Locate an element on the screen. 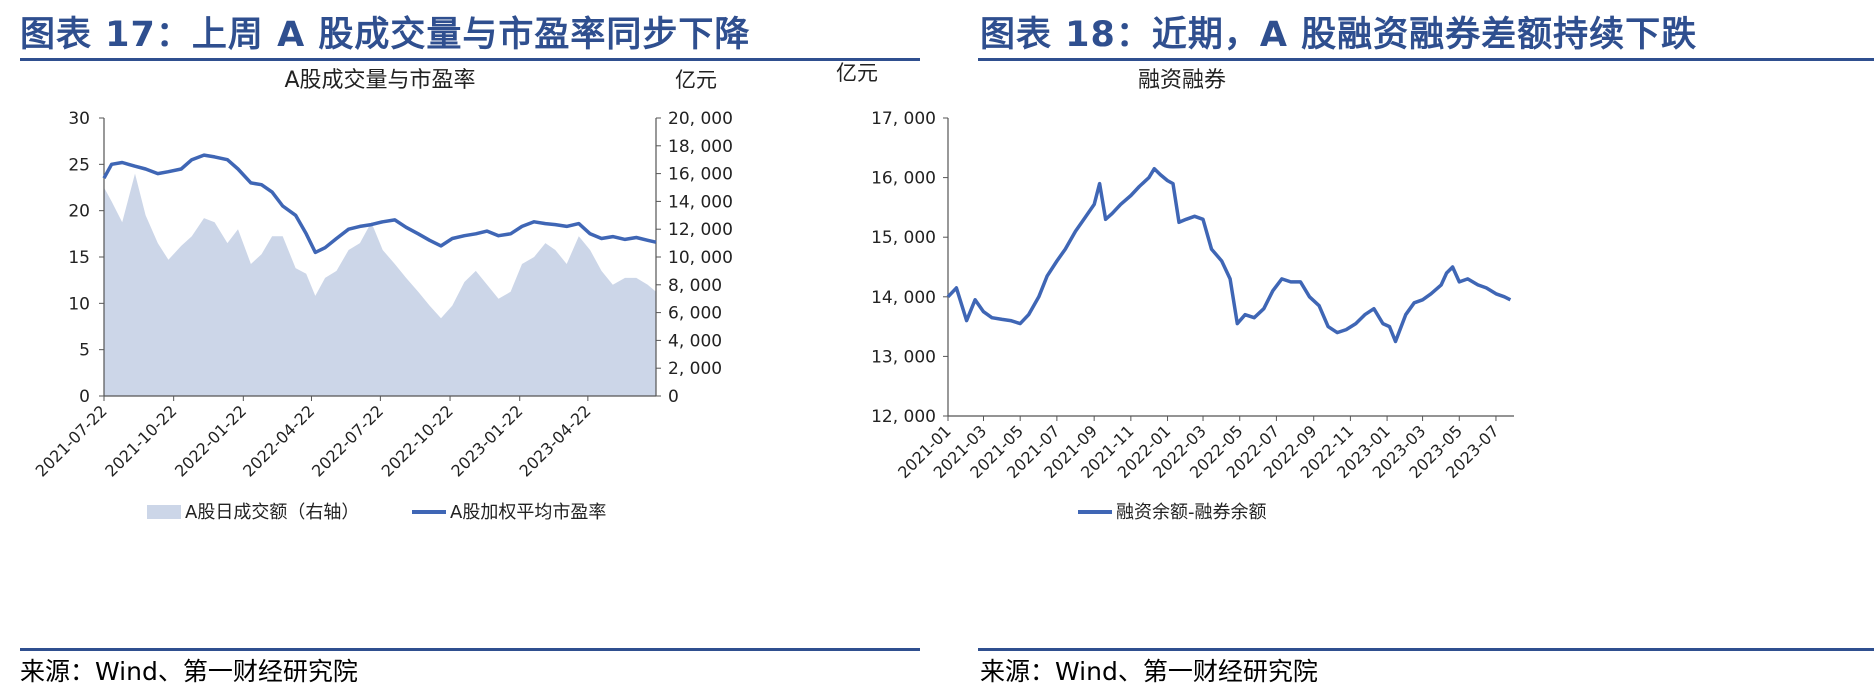 Image resolution: width=1876 pixels, height=696 pixels. right-tick-label: 10, 000 is located at coordinates (700, 258).